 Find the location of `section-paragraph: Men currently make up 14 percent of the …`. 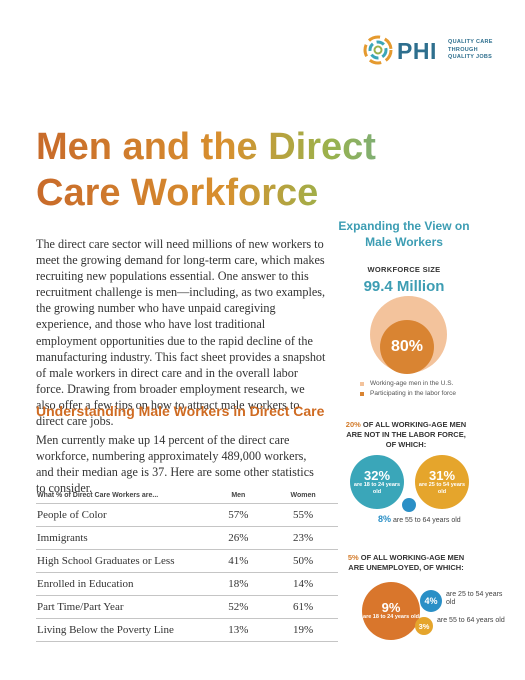

section-paragraph: Men currently make up 14 percent of the … is located at coordinates (175, 464).